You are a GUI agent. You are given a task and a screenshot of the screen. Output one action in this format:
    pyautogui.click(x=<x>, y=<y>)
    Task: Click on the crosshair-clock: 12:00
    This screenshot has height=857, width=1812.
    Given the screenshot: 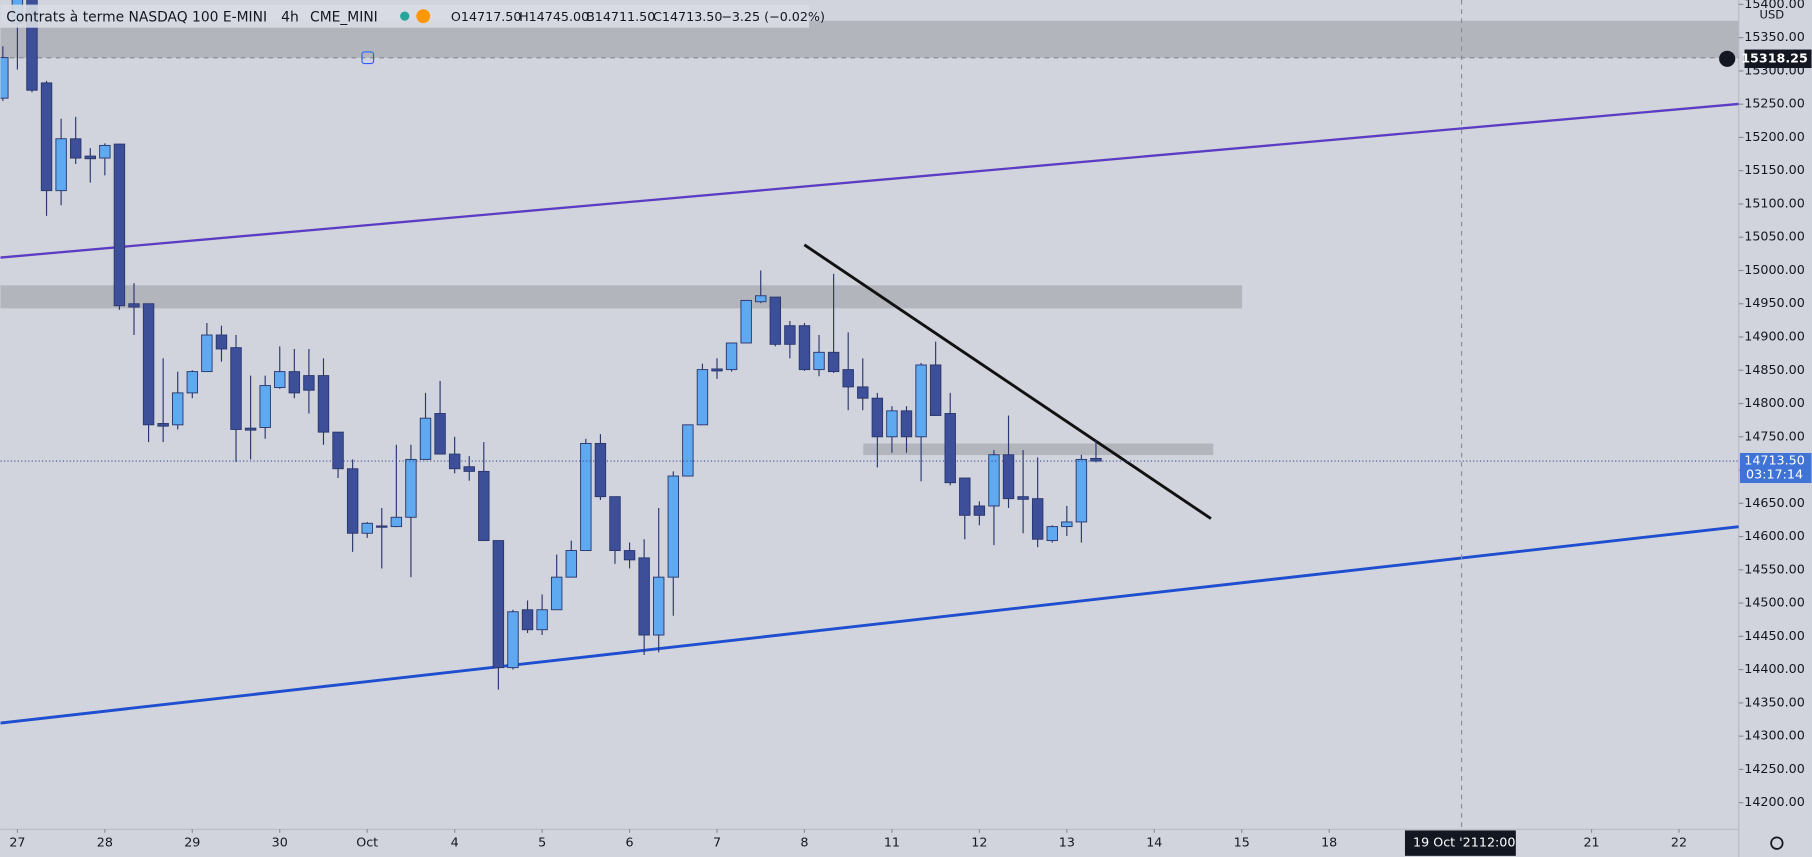 What is the action you would take?
    pyautogui.click(x=1497, y=842)
    